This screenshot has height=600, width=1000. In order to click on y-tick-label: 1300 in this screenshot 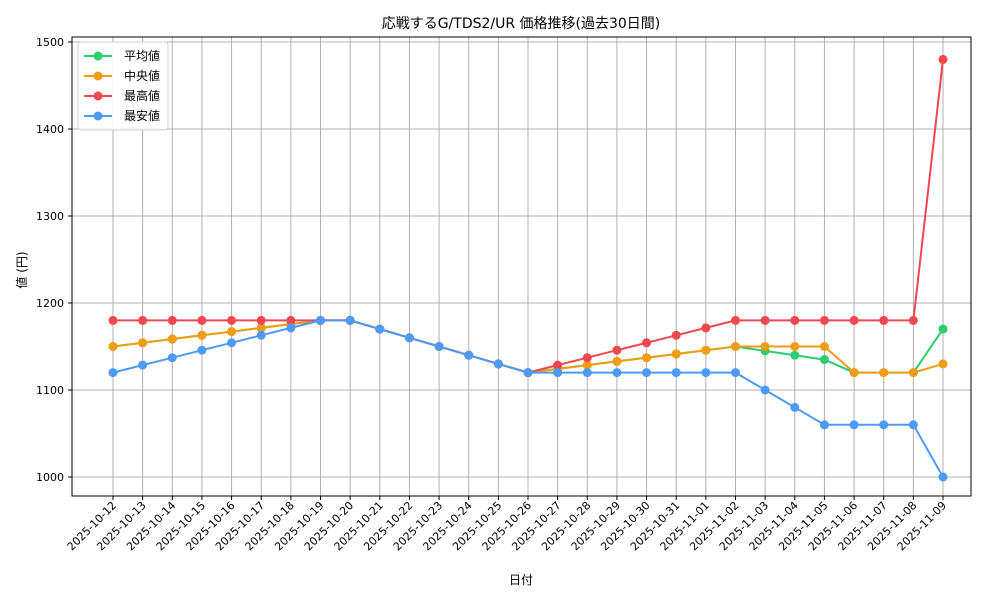, I will do `click(50, 216)`.